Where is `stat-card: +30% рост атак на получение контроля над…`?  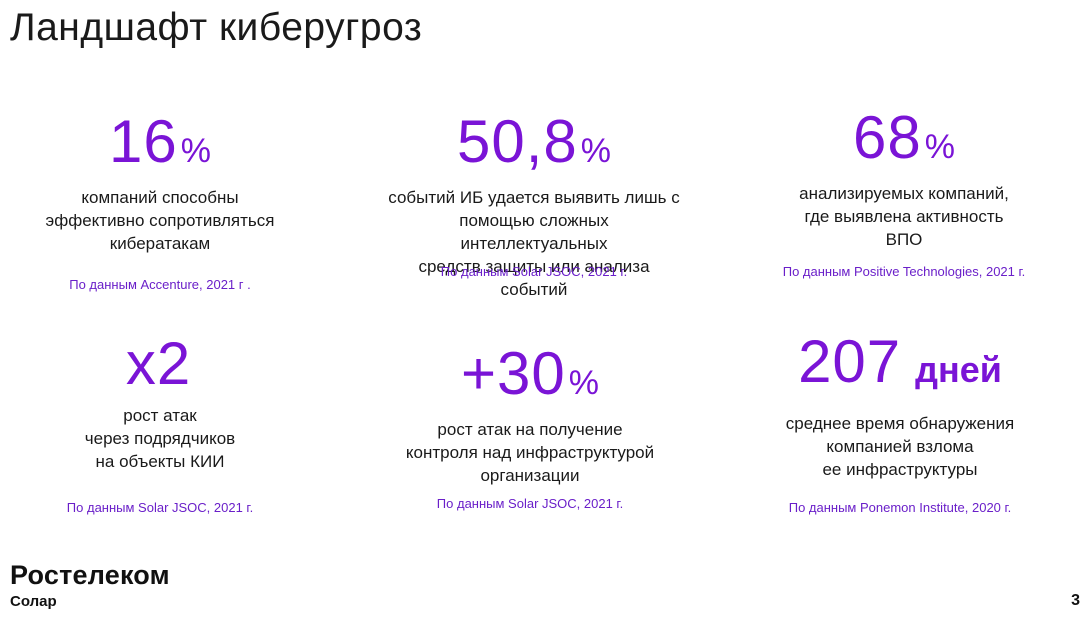
stat-card: +30% рост атак на получение контроля над… is located at coordinates (530, 434).